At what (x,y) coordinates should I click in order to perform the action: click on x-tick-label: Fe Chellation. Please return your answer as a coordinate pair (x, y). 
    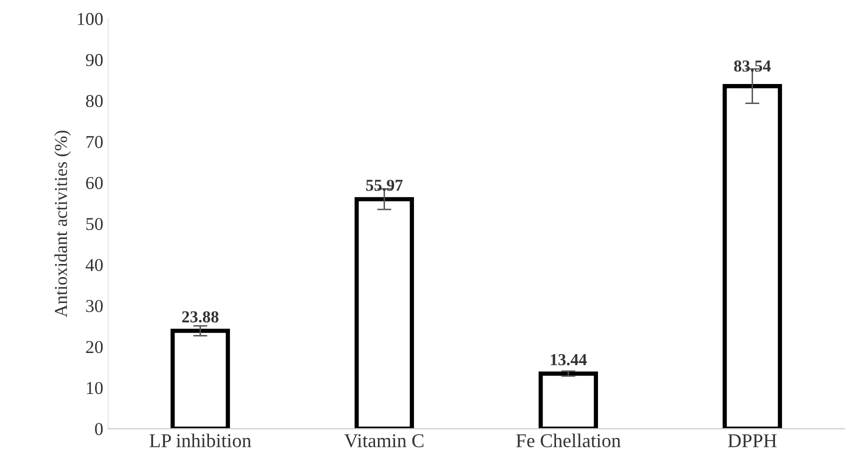
    Looking at the image, I should click on (568, 441).